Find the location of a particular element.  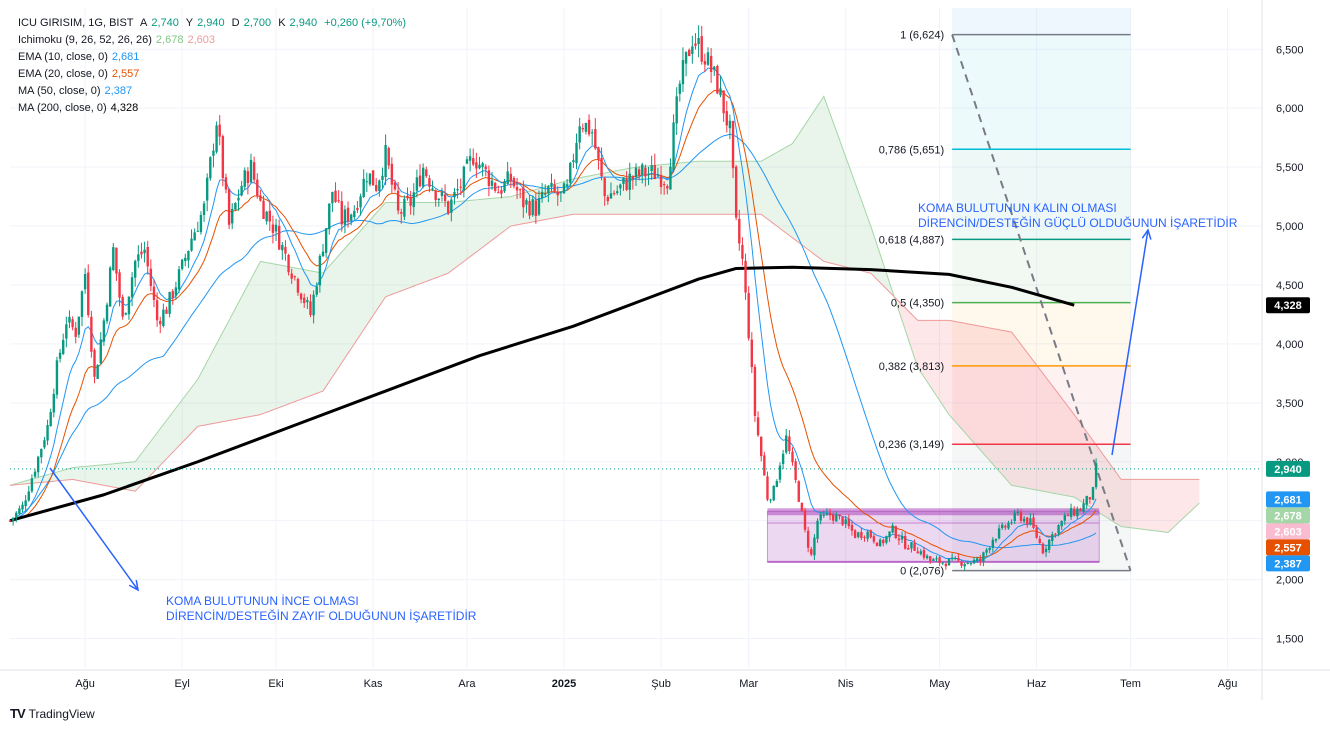

indicator-value: 2,678 is located at coordinates (169, 40).